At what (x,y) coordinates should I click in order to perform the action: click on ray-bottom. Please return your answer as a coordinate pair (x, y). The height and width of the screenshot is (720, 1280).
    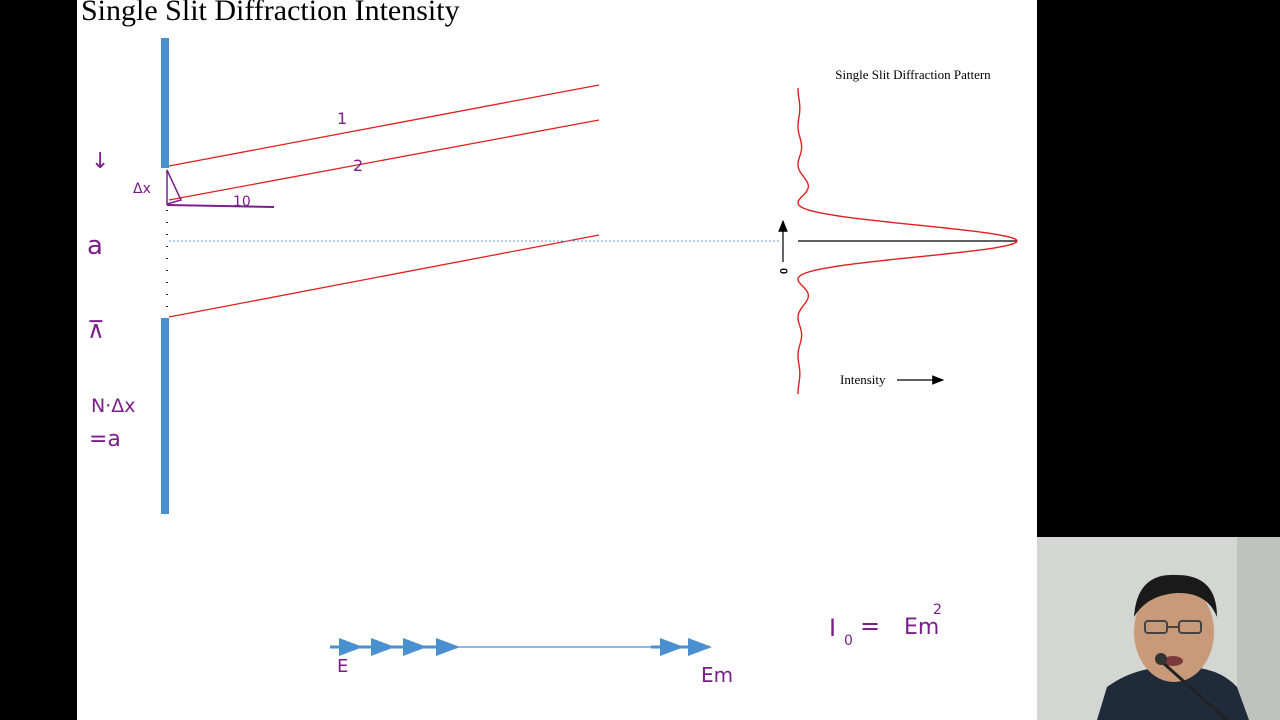
    Looking at the image, I should click on (384, 276).